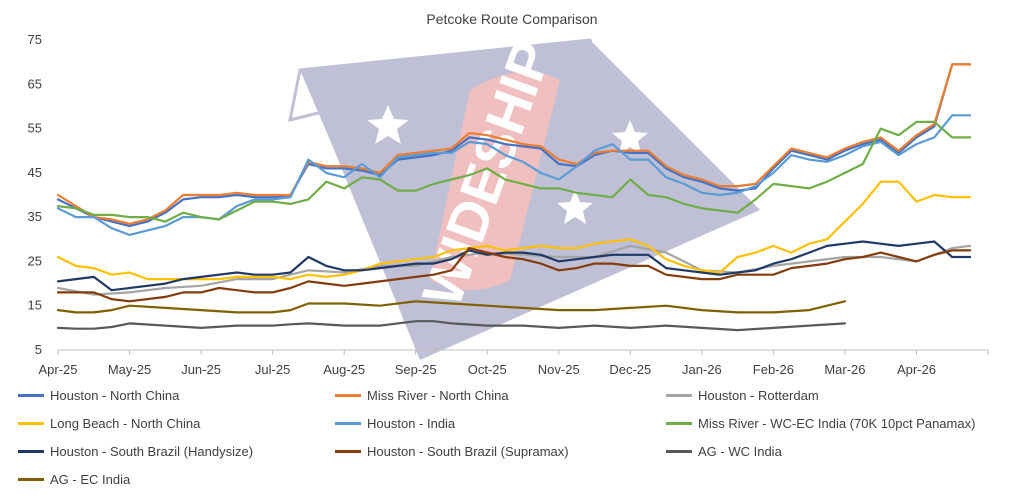  I want to click on y-tick-label: 15, so click(35, 305).